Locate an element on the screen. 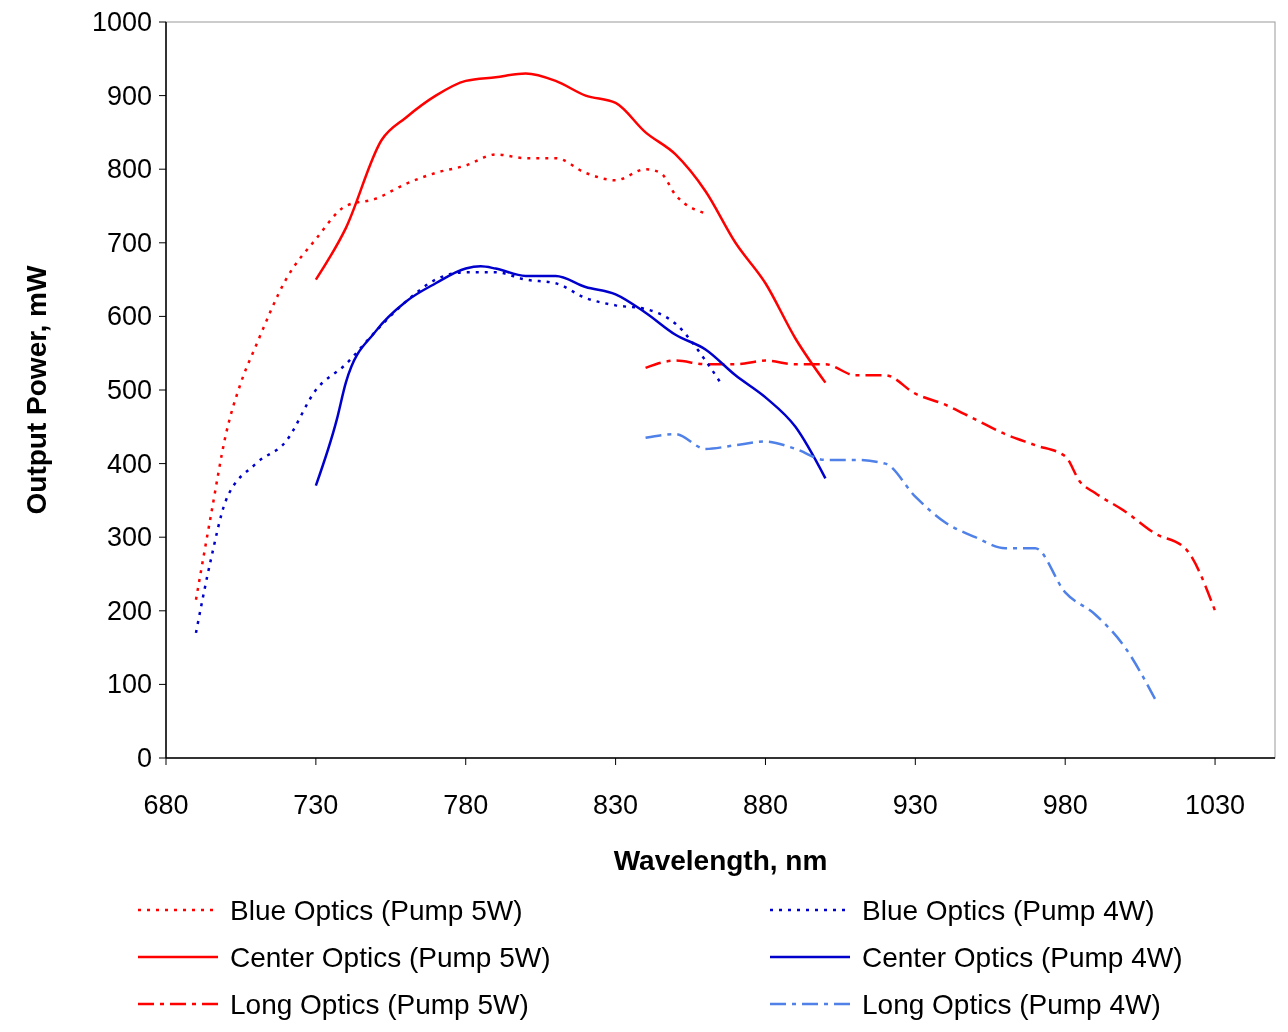 This screenshot has height=1032, width=1288. x-tick-label: 830 is located at coordinates (616, 805).